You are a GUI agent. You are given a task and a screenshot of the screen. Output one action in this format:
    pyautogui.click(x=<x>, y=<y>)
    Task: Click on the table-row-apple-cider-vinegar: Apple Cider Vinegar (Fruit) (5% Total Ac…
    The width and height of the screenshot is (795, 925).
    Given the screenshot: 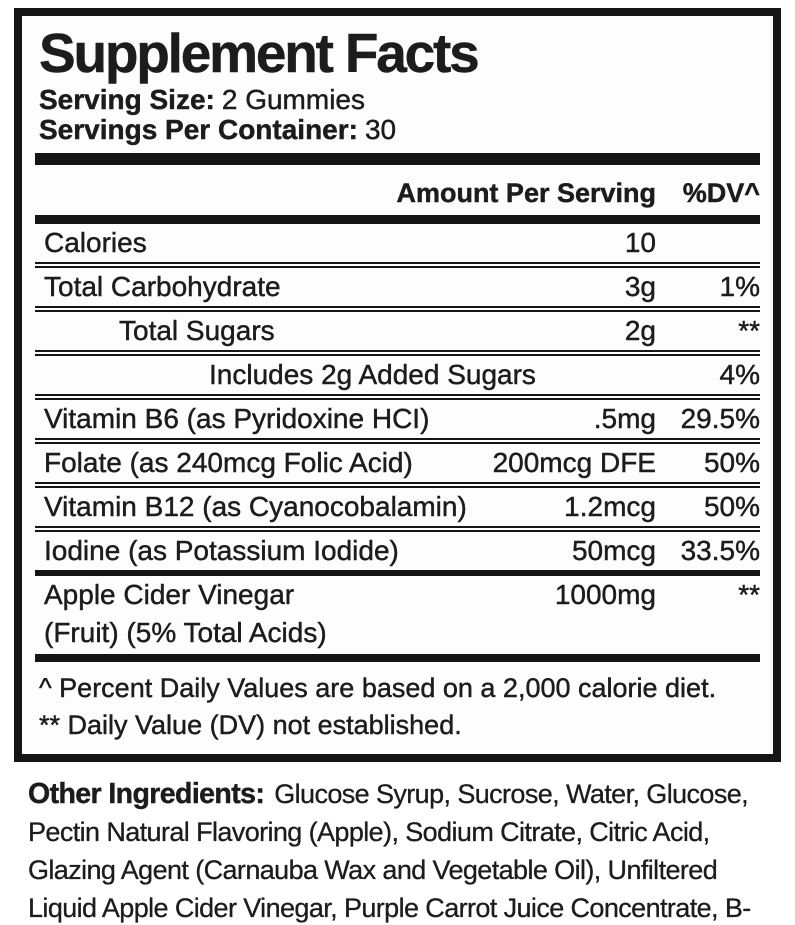 What is the action you would take?
    pyautogui.click(x=397, y=615)
    